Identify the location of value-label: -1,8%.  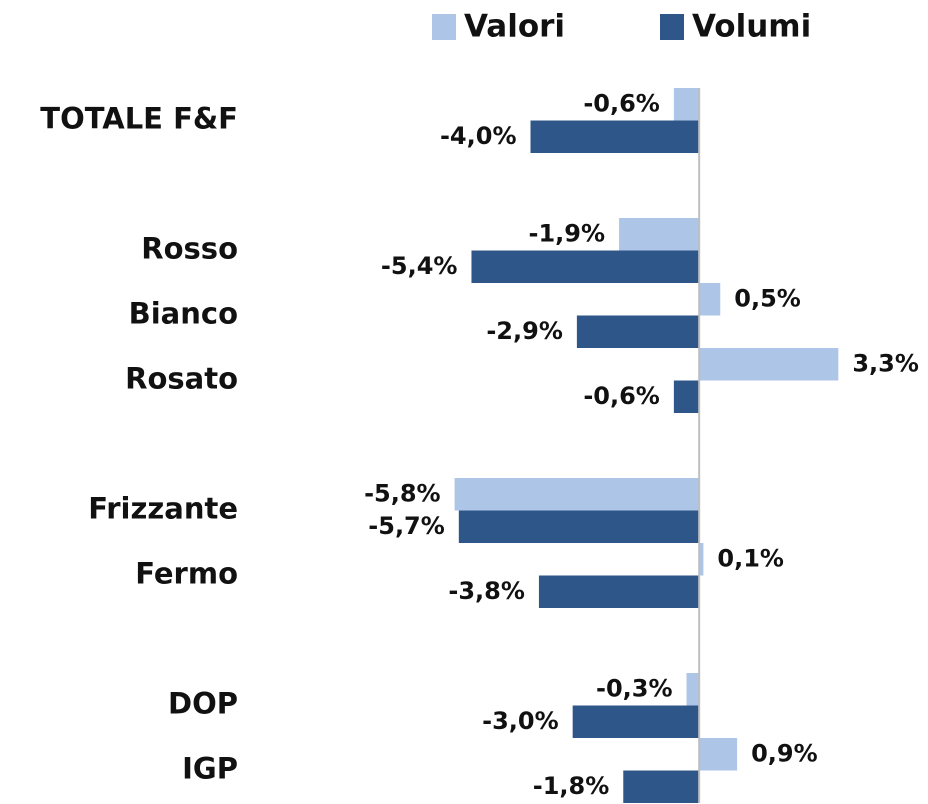
(571, 786).